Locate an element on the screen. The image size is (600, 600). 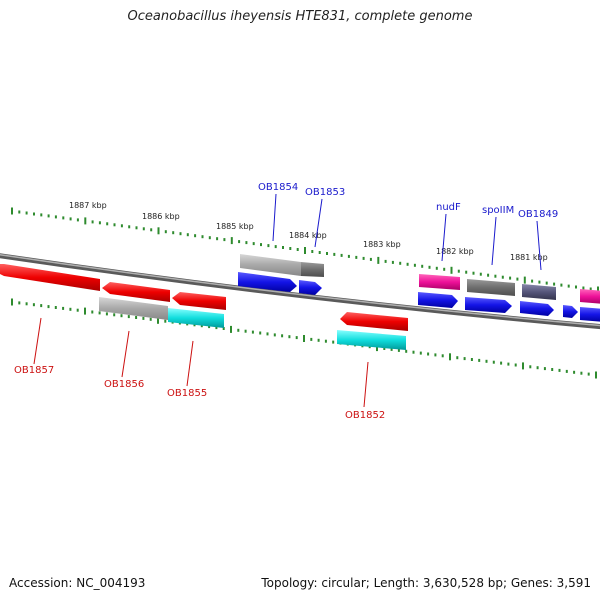
gene-ob1855-product is located at coordinates (196, 318).